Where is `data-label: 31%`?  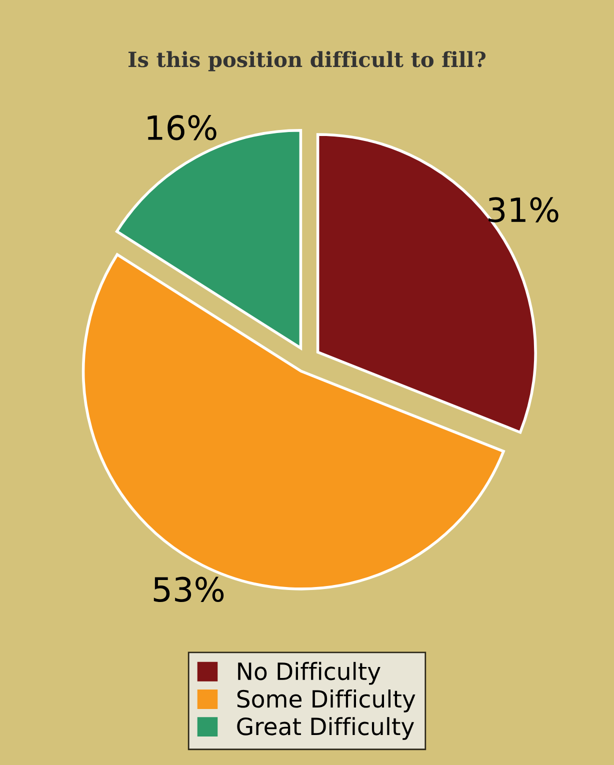 data-label: 31% is located at coordinates (523, 209).